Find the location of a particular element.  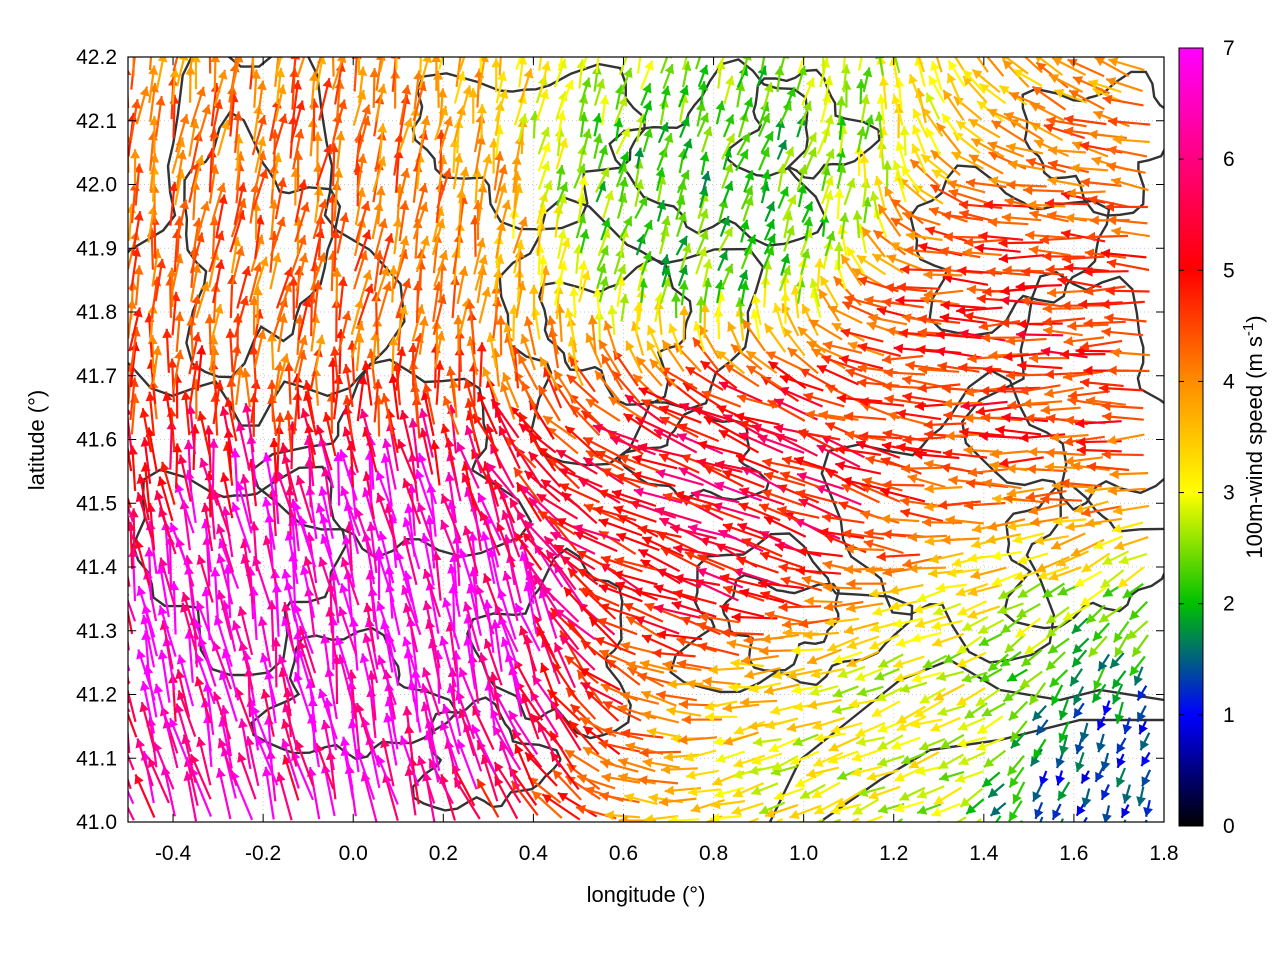

y-tick-label: 41.1 is located at coordinates (96, 758).